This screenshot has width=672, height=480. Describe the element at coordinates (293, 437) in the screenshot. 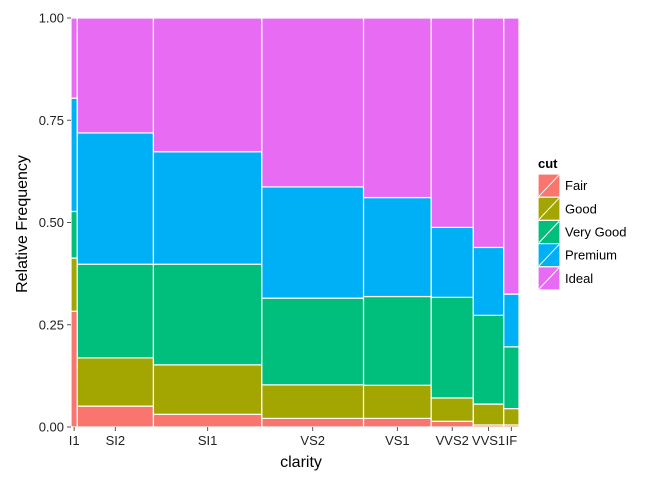

I see `x-axis: I1 SI2 SI1 VS2 VS1 VVS2 VVS1 IF` at that location.